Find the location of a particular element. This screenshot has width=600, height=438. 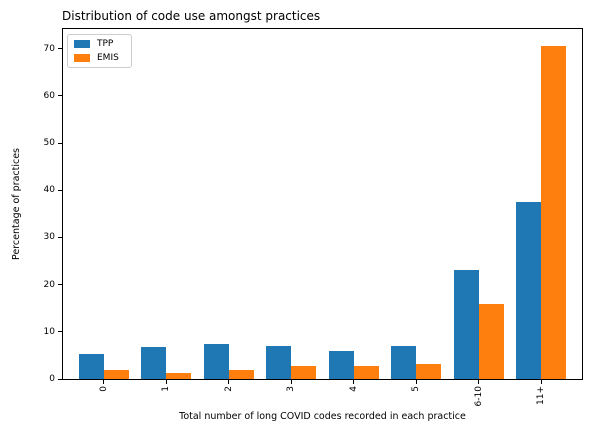

y-tick-label: 60 is located at coordinates (49, 95).